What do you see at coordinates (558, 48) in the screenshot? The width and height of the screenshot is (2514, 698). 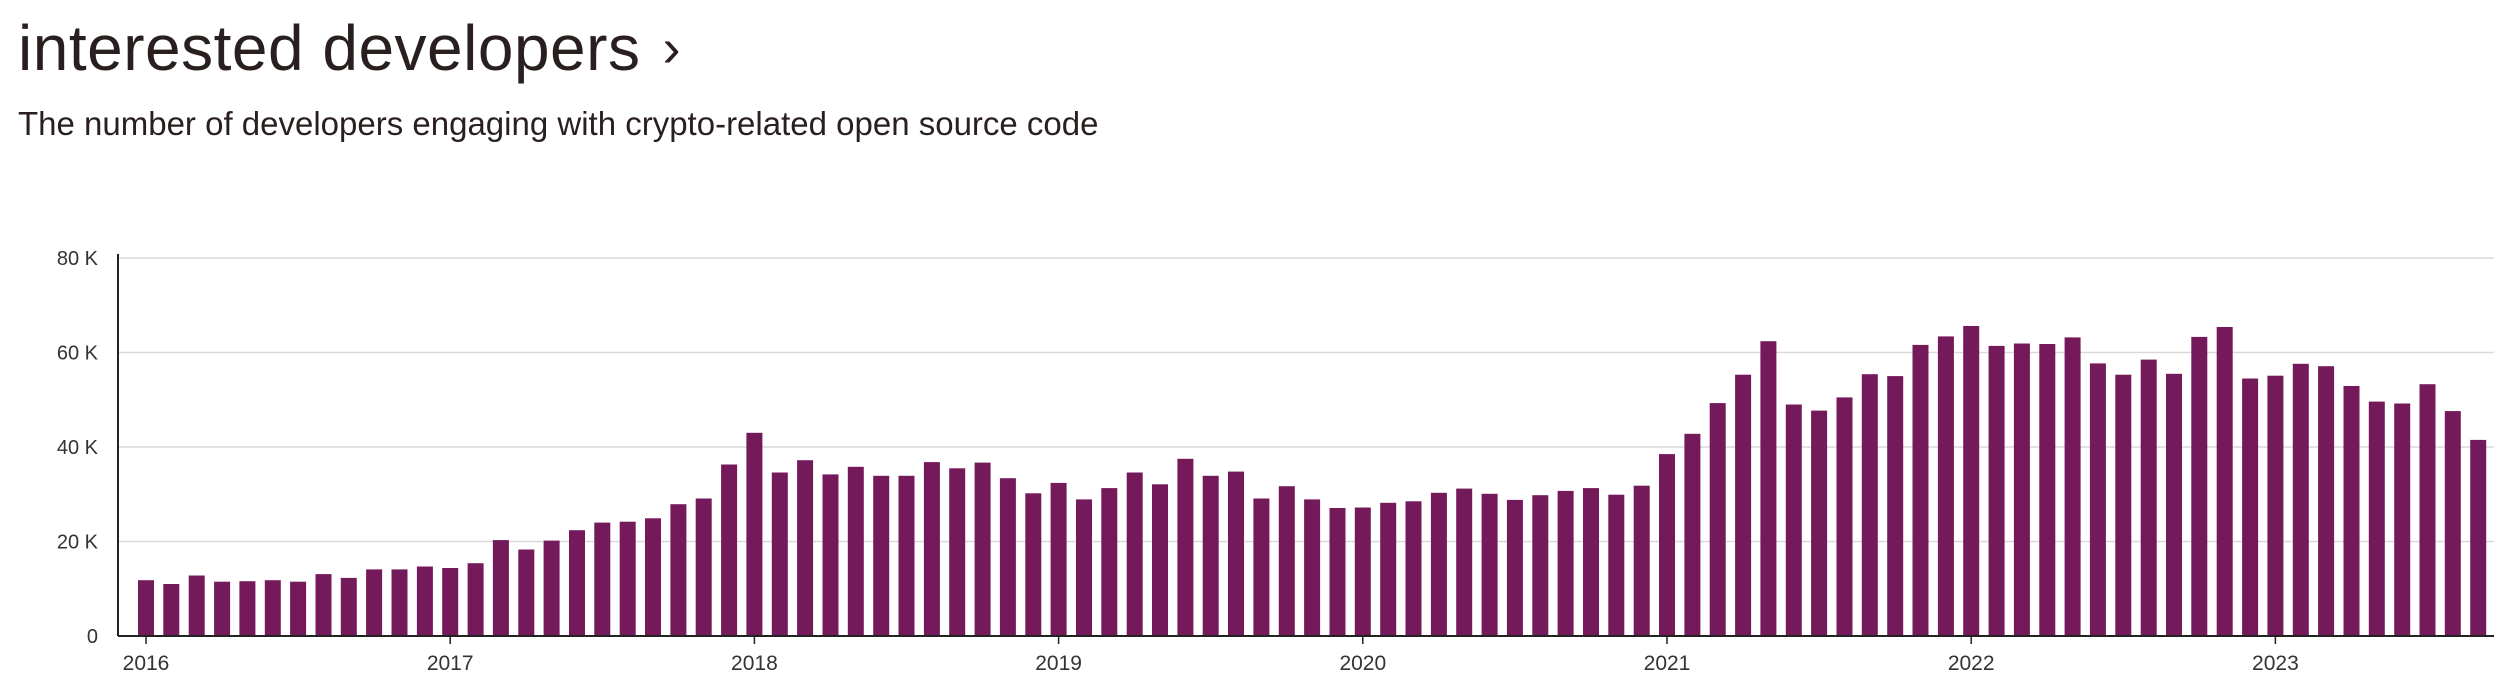 I see `title-link: interested developers ›` at bounding box center [558, 48].